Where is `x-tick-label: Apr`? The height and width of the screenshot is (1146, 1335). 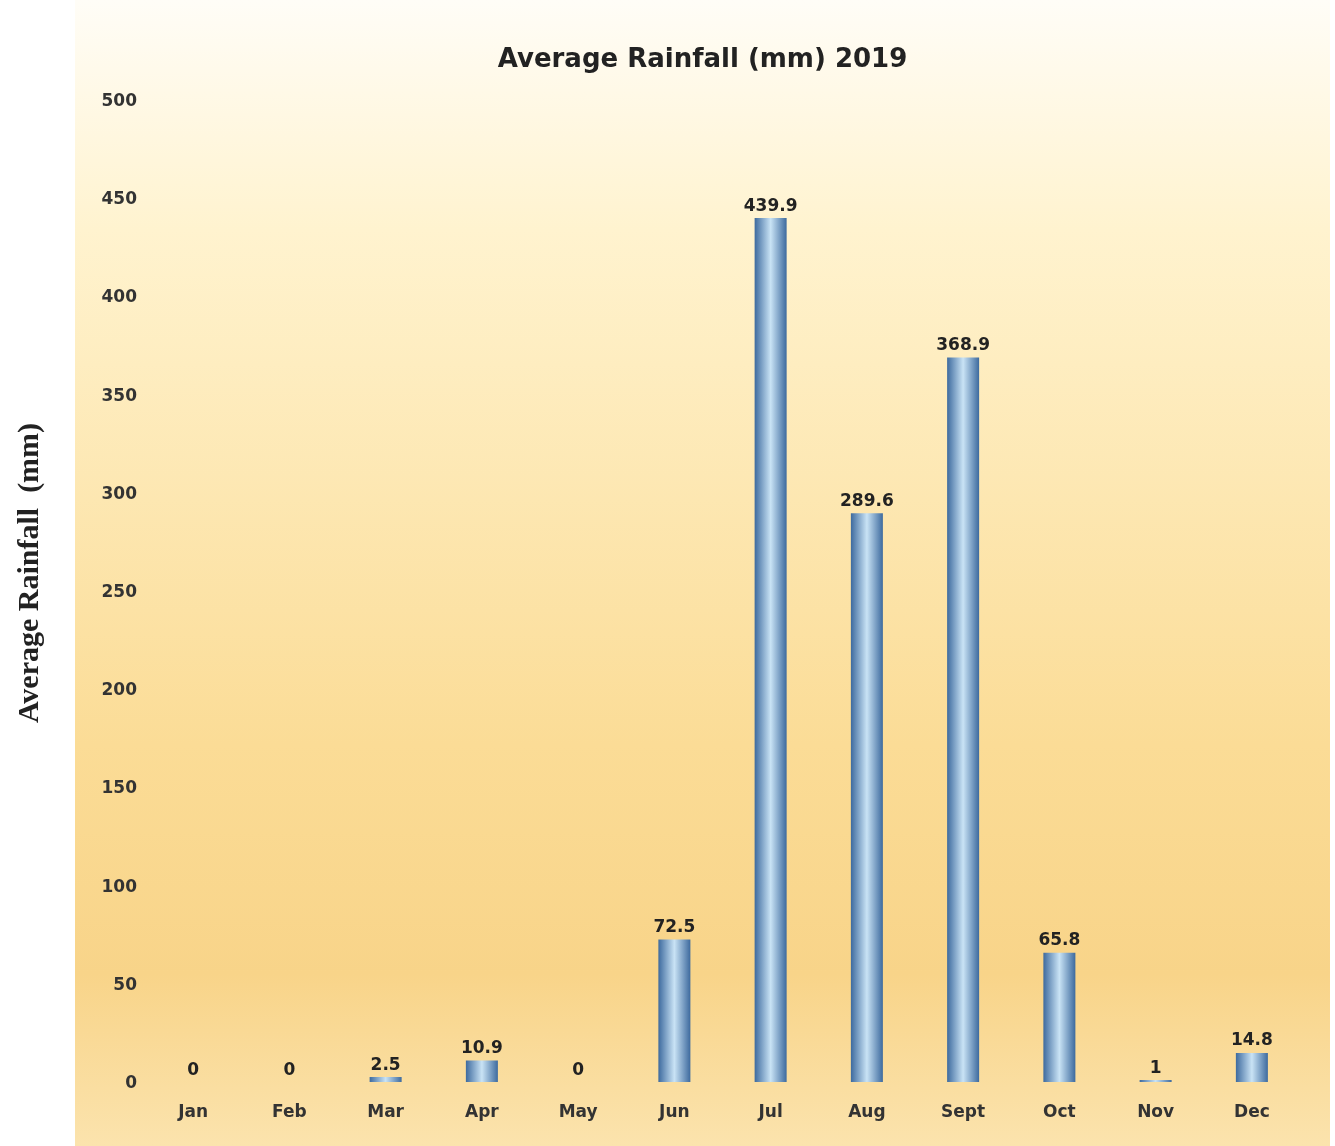 x-tick-label: Apr is located at coordinates (482, 1110).